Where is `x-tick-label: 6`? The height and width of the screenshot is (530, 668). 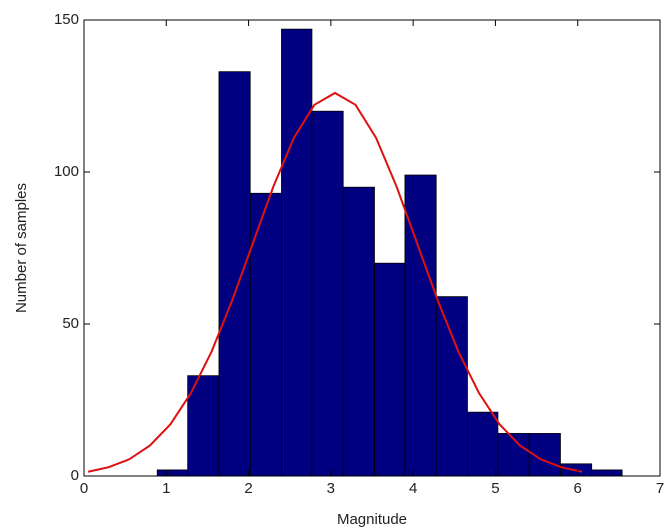
x-tick-label: 6 is located at coordinates (578, 488).